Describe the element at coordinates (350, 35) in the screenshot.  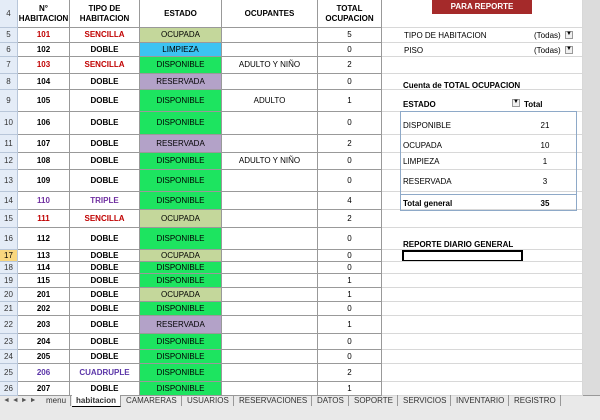
I see `cell-total: 5` at that location.